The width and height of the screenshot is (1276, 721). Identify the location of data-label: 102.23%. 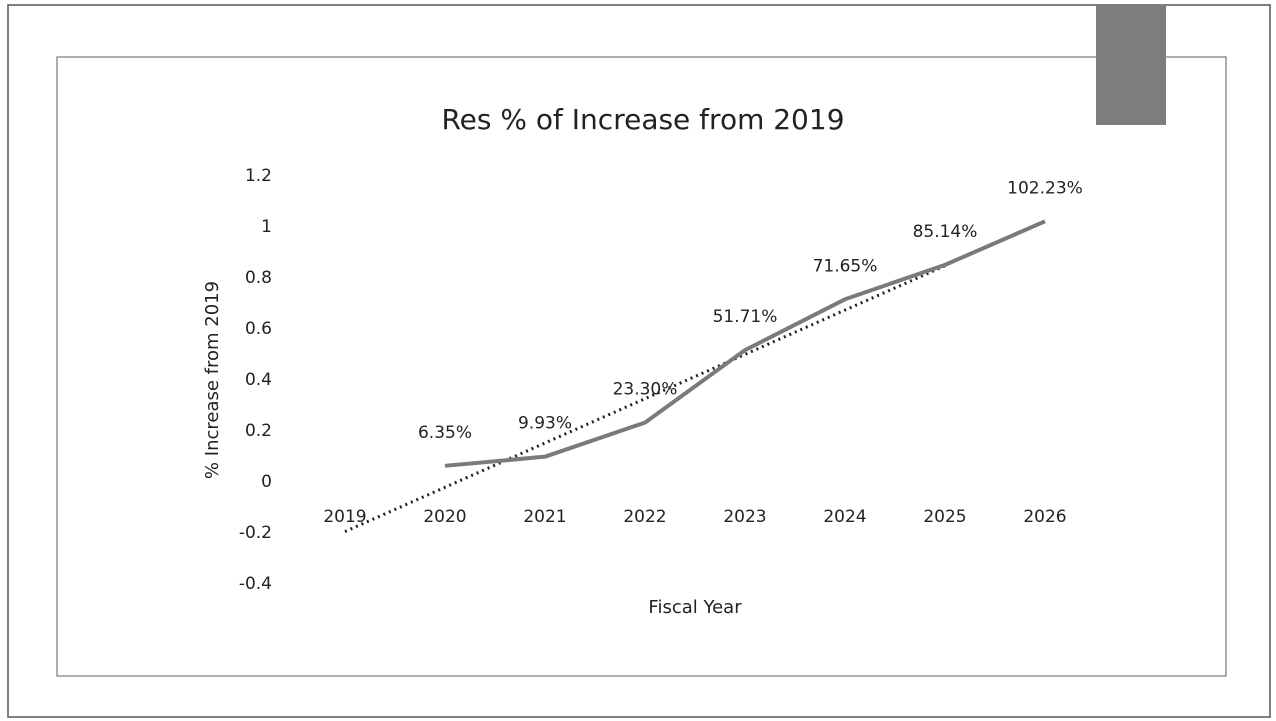
(1045, 188).